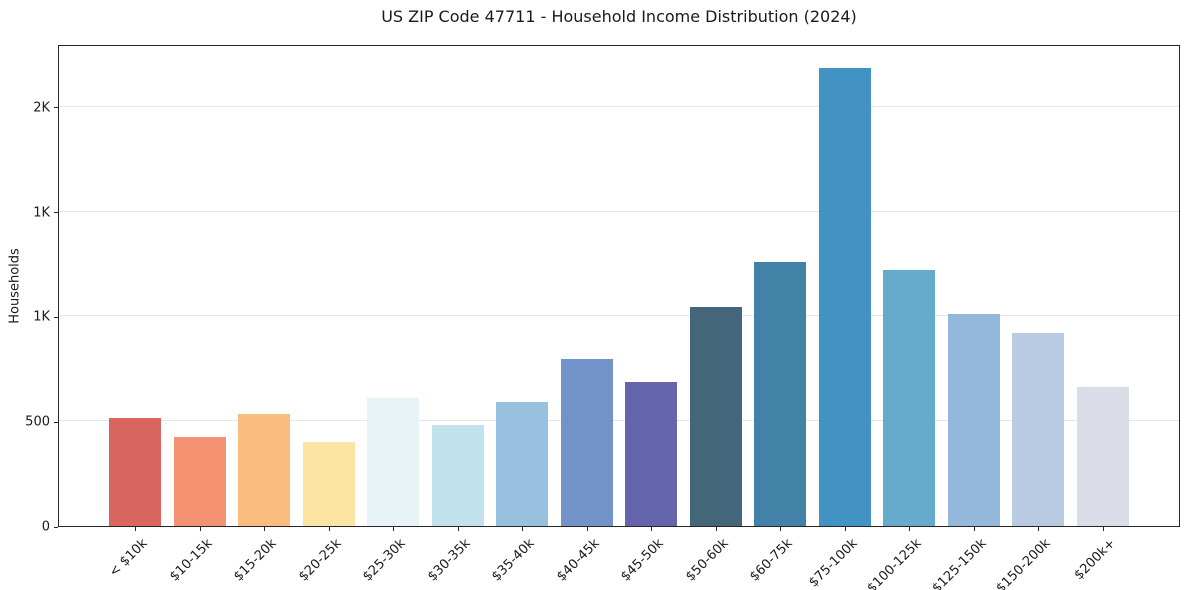 This screenshot has height=590, width=1189. I want to click on y-tick-label: 0, so click(45, 527).